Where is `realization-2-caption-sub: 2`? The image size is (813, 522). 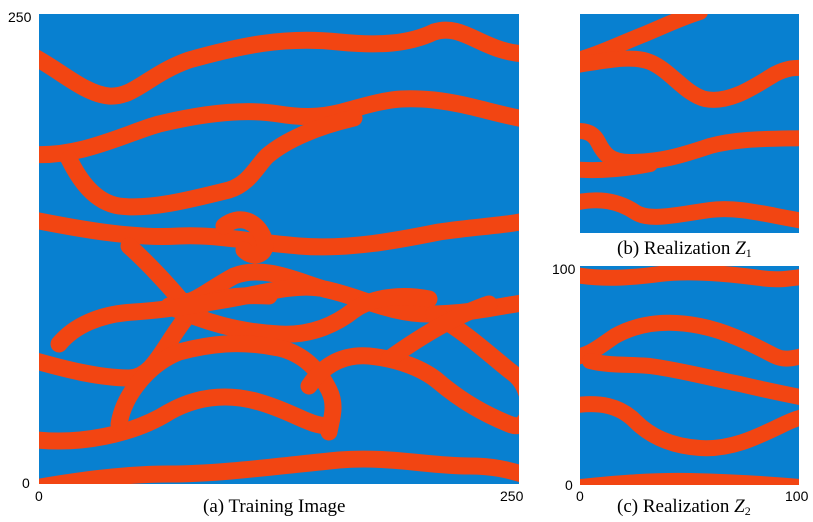 realization-2-caption-sub: 2 is located at coordinates (747, 511).